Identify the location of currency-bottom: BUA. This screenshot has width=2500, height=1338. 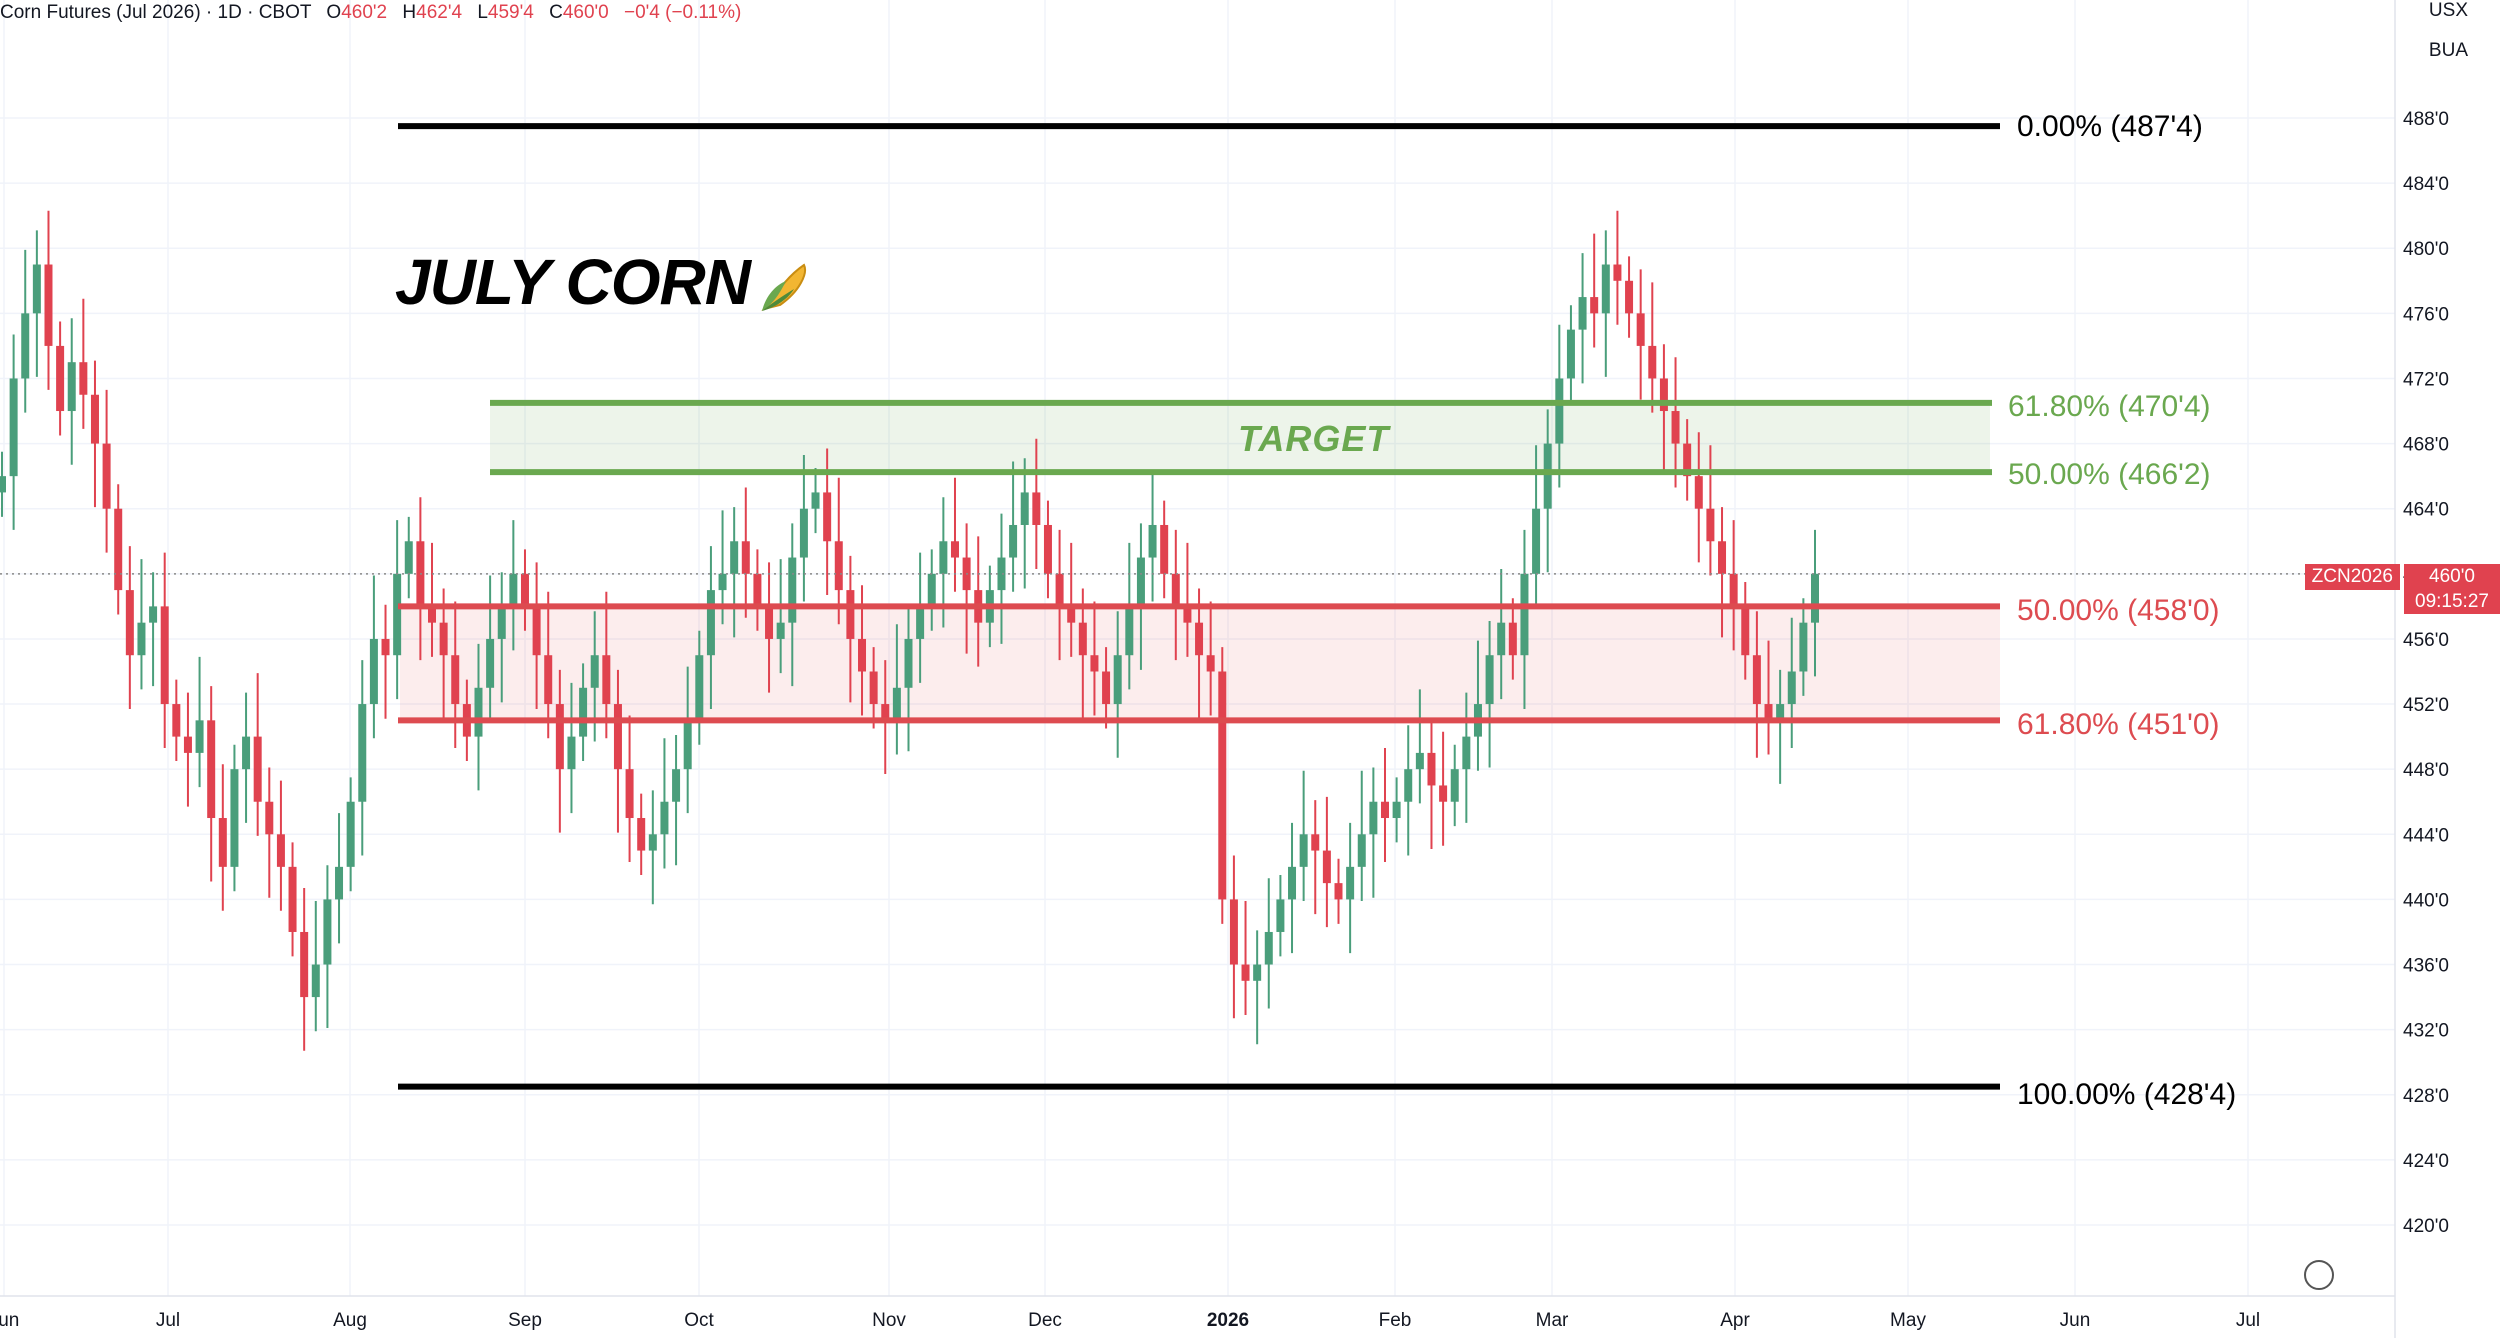
(2448, 50).